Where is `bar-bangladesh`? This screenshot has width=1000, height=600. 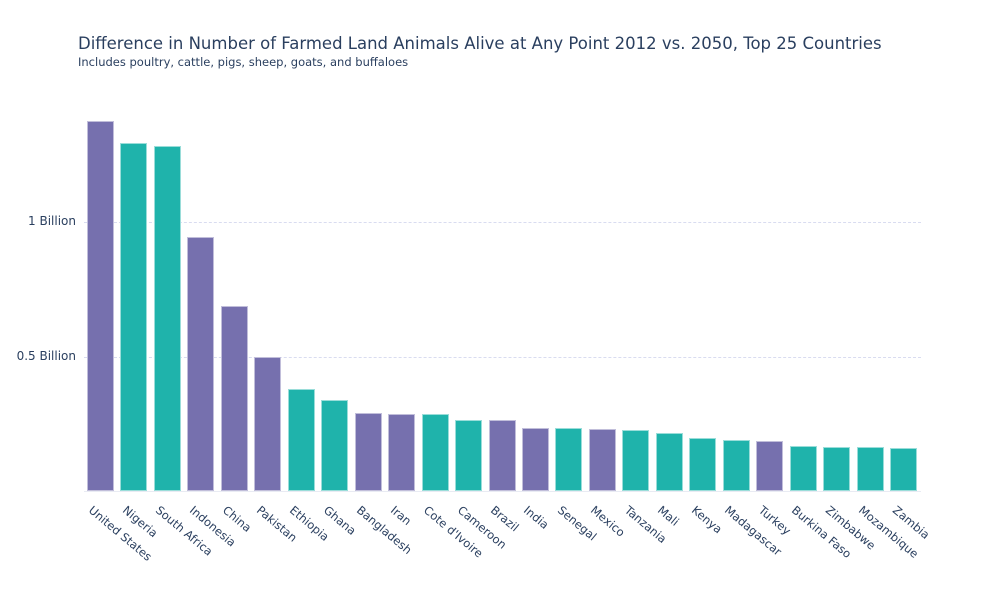
bar-bangladesh is located at coordinates (368, 451).